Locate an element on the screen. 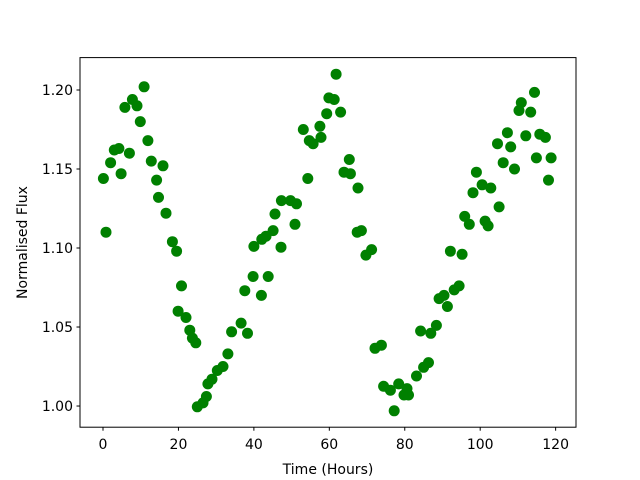 This screenshot has height=480, width=640. x-tick-label: 40 is located at coordinates (254, 445).